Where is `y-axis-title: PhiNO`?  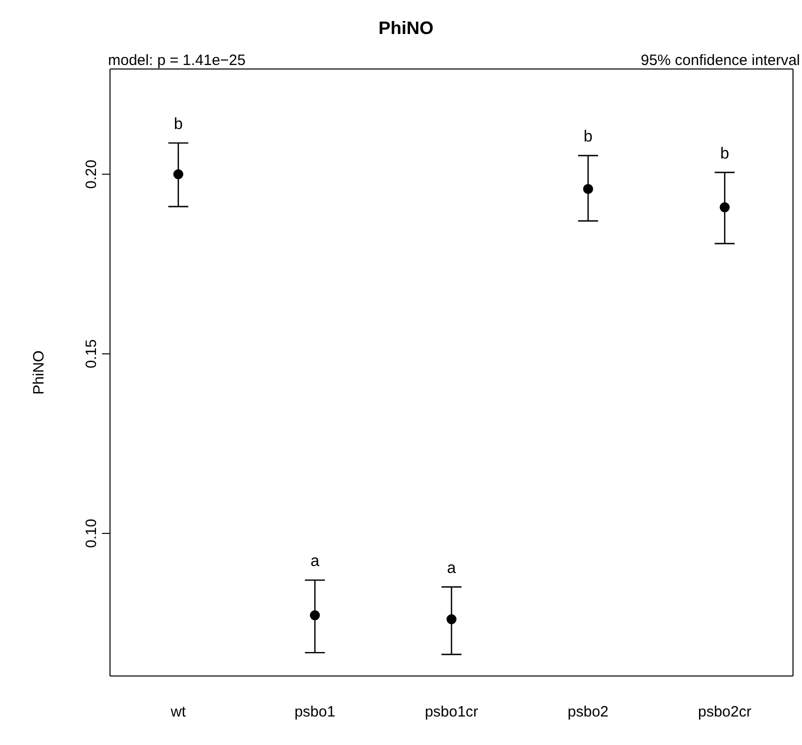 y-axis-title: PhiNO is located at coordinates (39, 372).